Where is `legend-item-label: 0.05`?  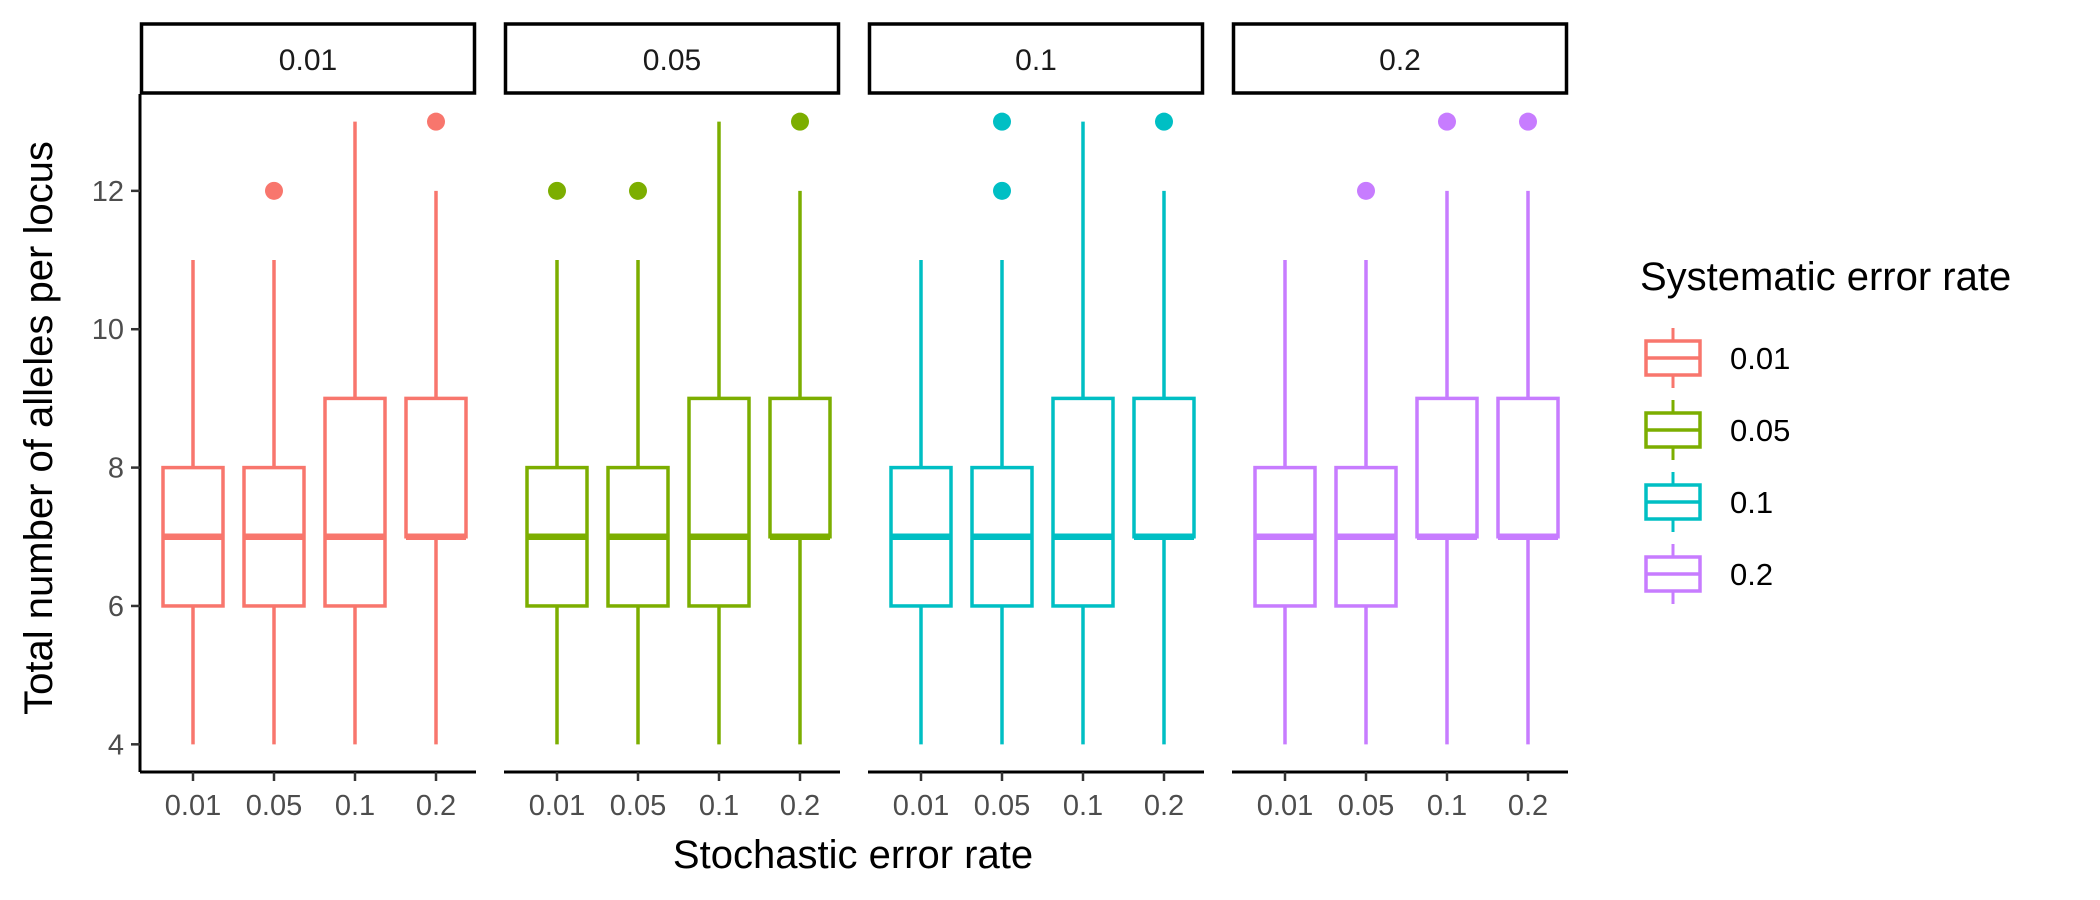
legend-item-label: 0.05 is located at coordinates (1760, 430).